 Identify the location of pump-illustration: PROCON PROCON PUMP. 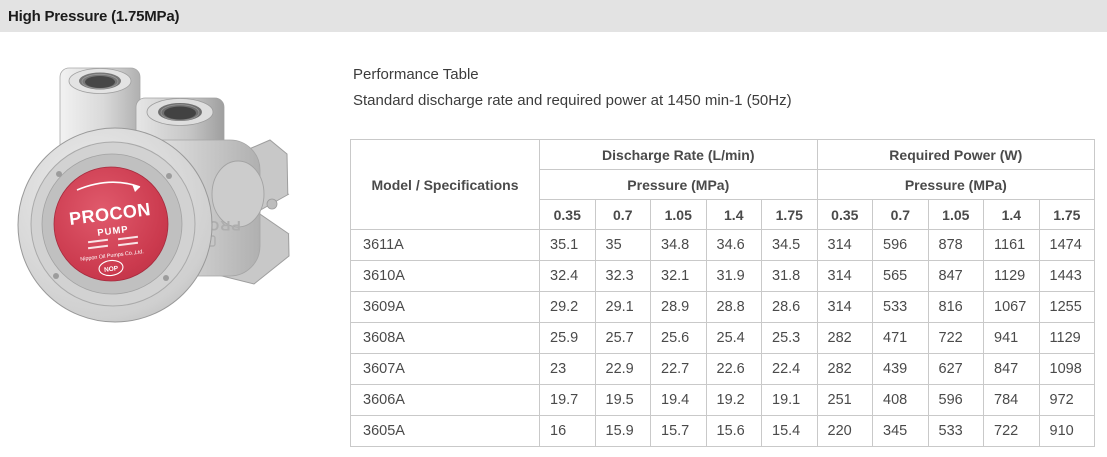
(153, 195).